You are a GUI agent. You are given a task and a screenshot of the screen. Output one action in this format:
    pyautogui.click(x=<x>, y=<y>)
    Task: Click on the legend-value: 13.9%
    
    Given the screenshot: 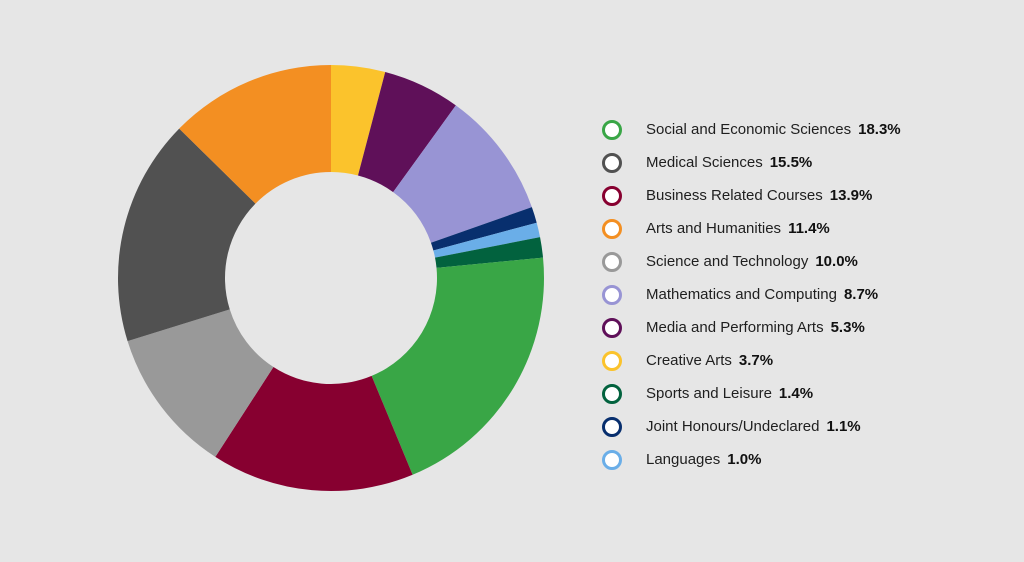 What is the action you would take?
    pyautogui.click(x=851, y=195)
    